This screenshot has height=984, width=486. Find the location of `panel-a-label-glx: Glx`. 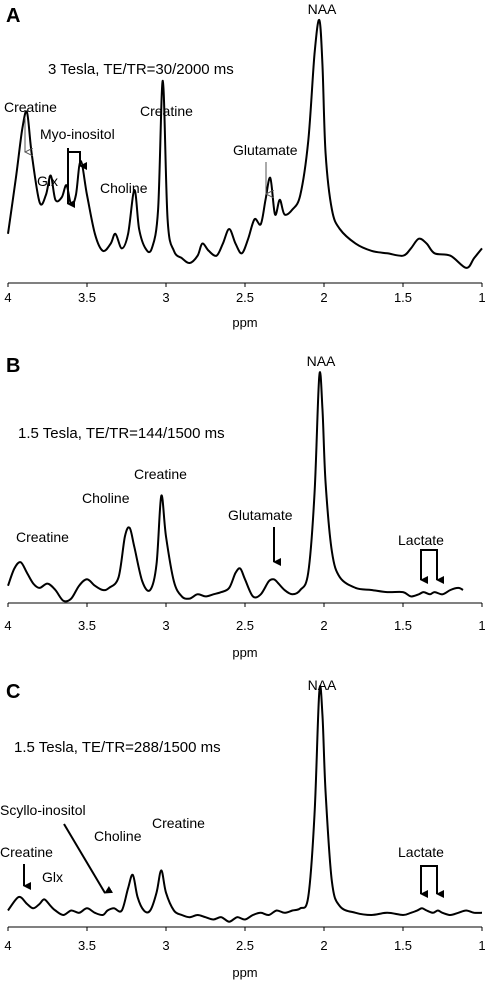

panel-a-label-glx: Glx is located at coordinates (47, 181).